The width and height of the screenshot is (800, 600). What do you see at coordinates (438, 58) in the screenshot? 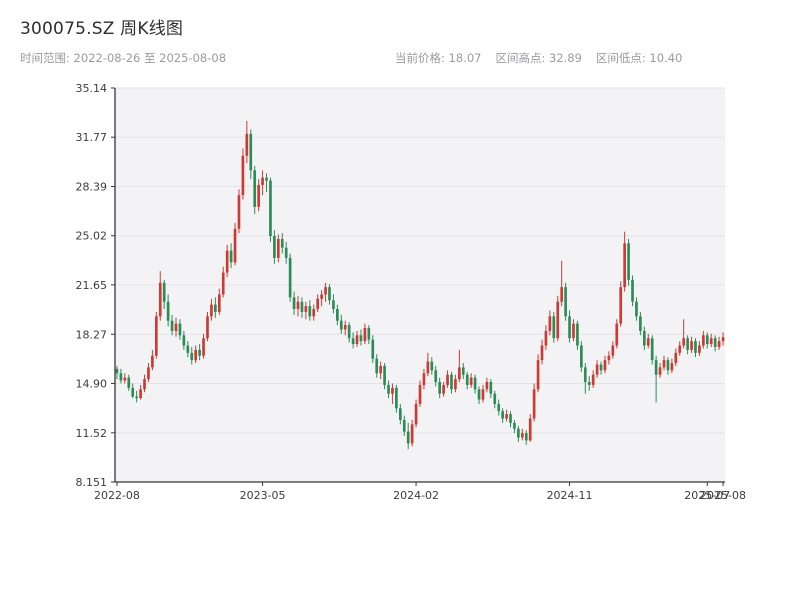
I see `stat-current-price: 当前价格: 18.07` at bounding box center [438, 58].